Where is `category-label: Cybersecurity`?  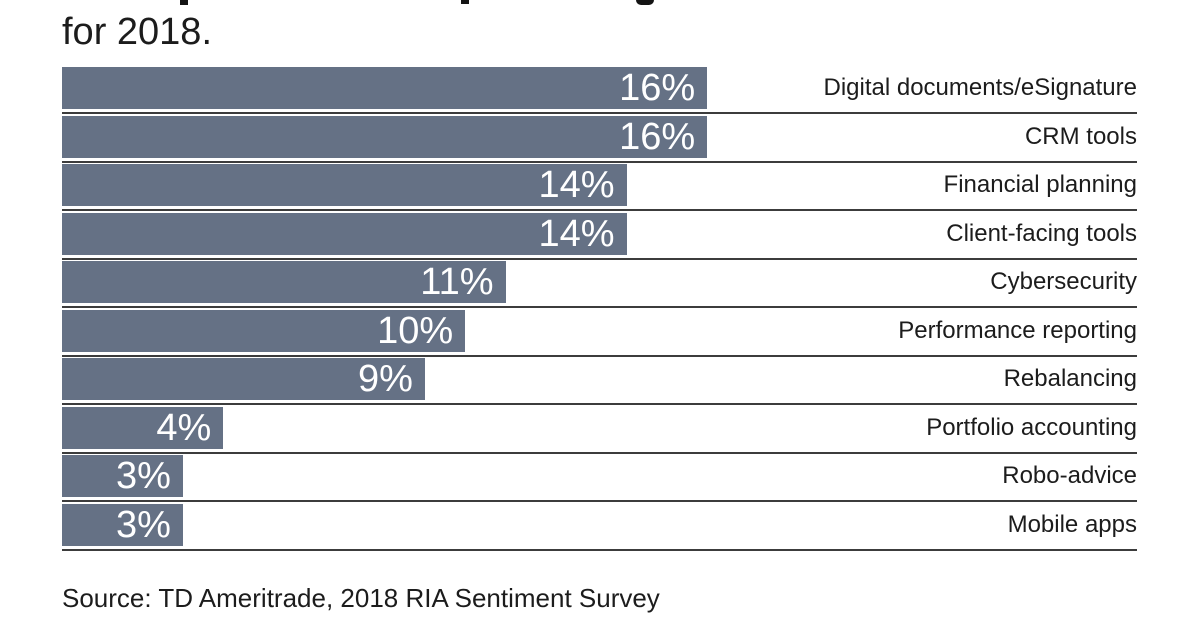 category-label: Cybersecurity is located at coordinates (1063, 281).